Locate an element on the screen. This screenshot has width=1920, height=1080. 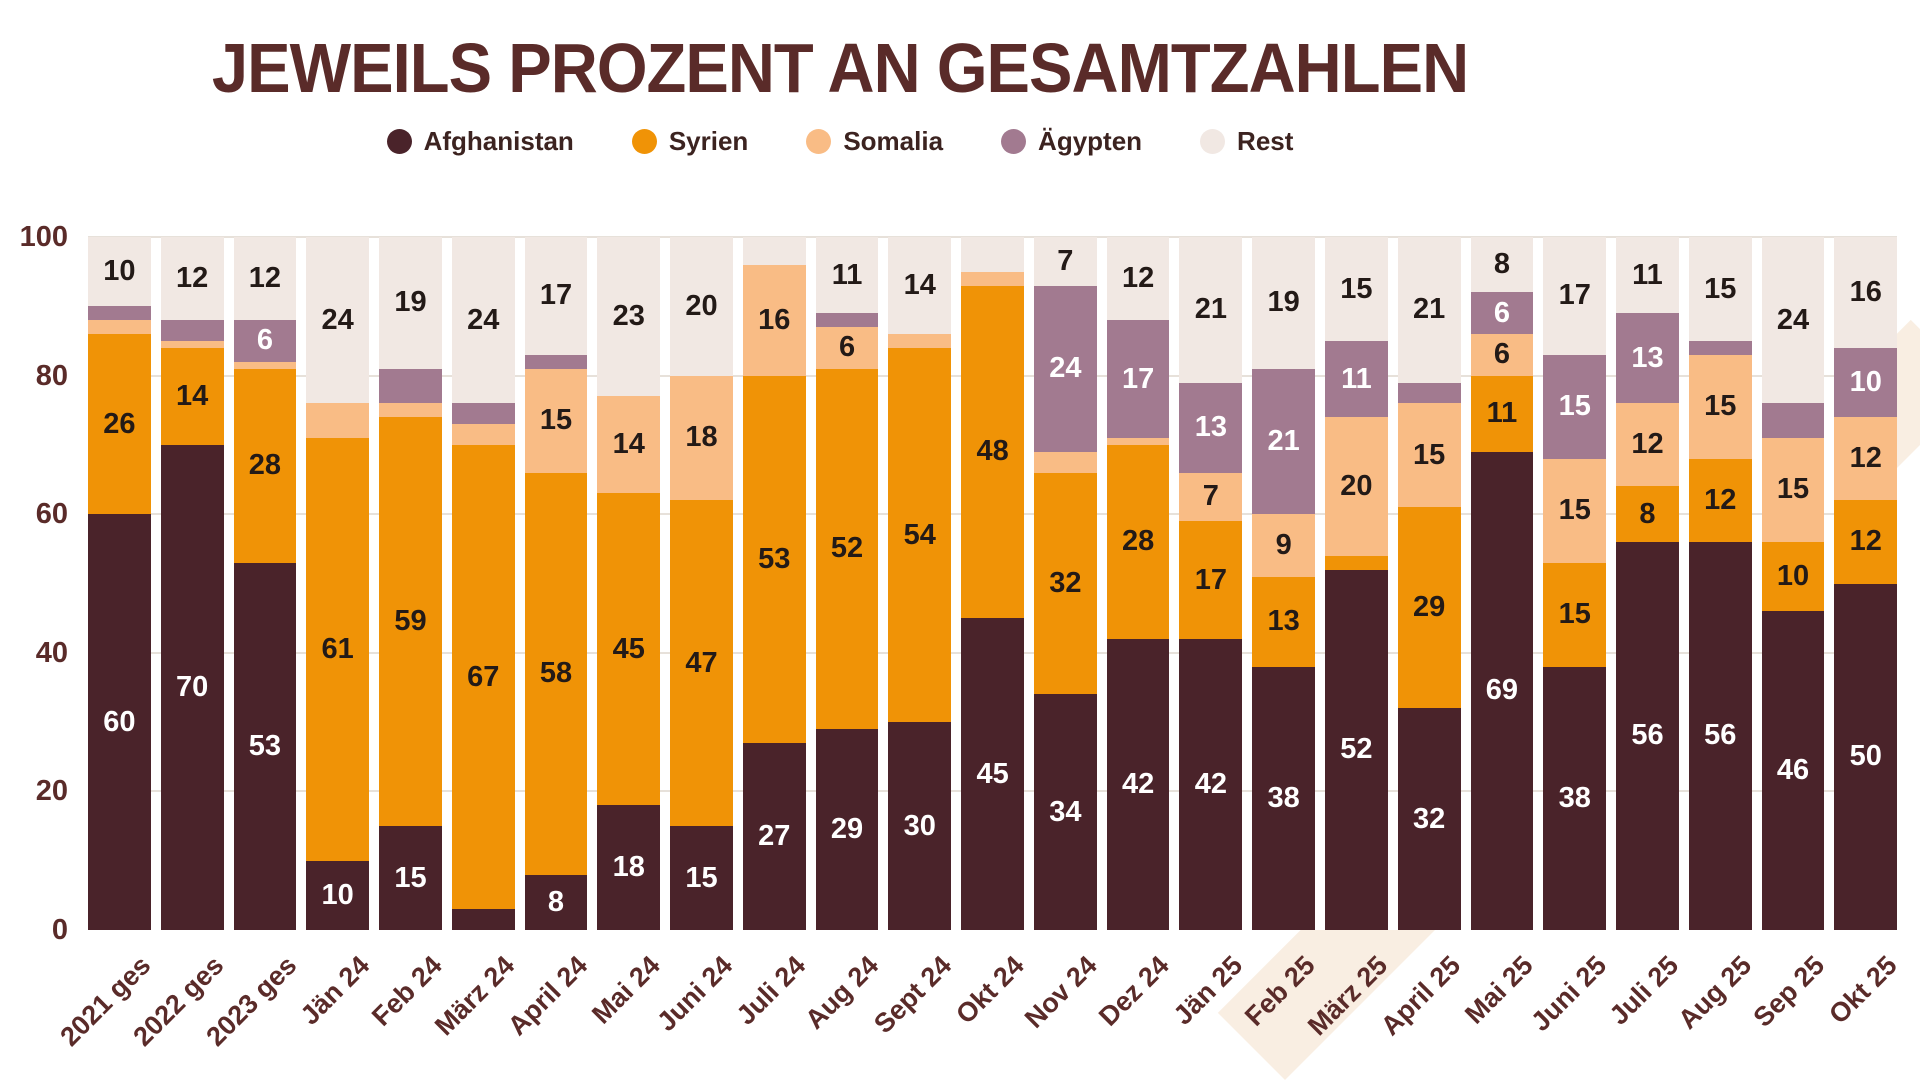
x-tick-label-j-n-24: Jän 24 is located at coordinates (334, 990).